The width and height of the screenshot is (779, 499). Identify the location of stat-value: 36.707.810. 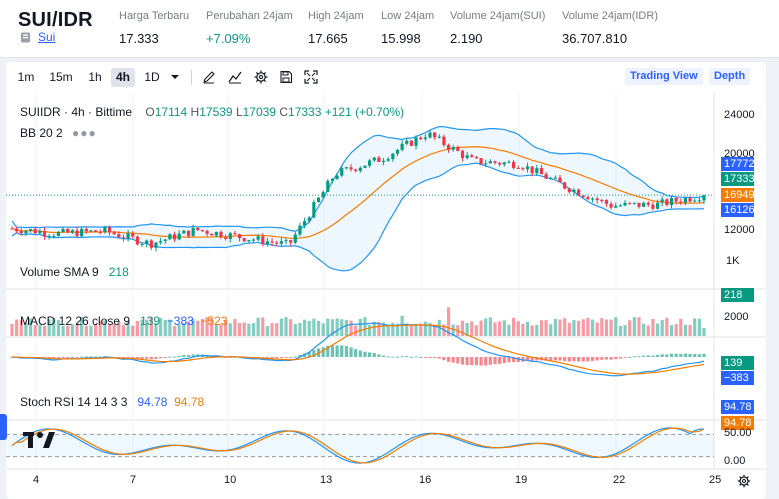
(595, 38).